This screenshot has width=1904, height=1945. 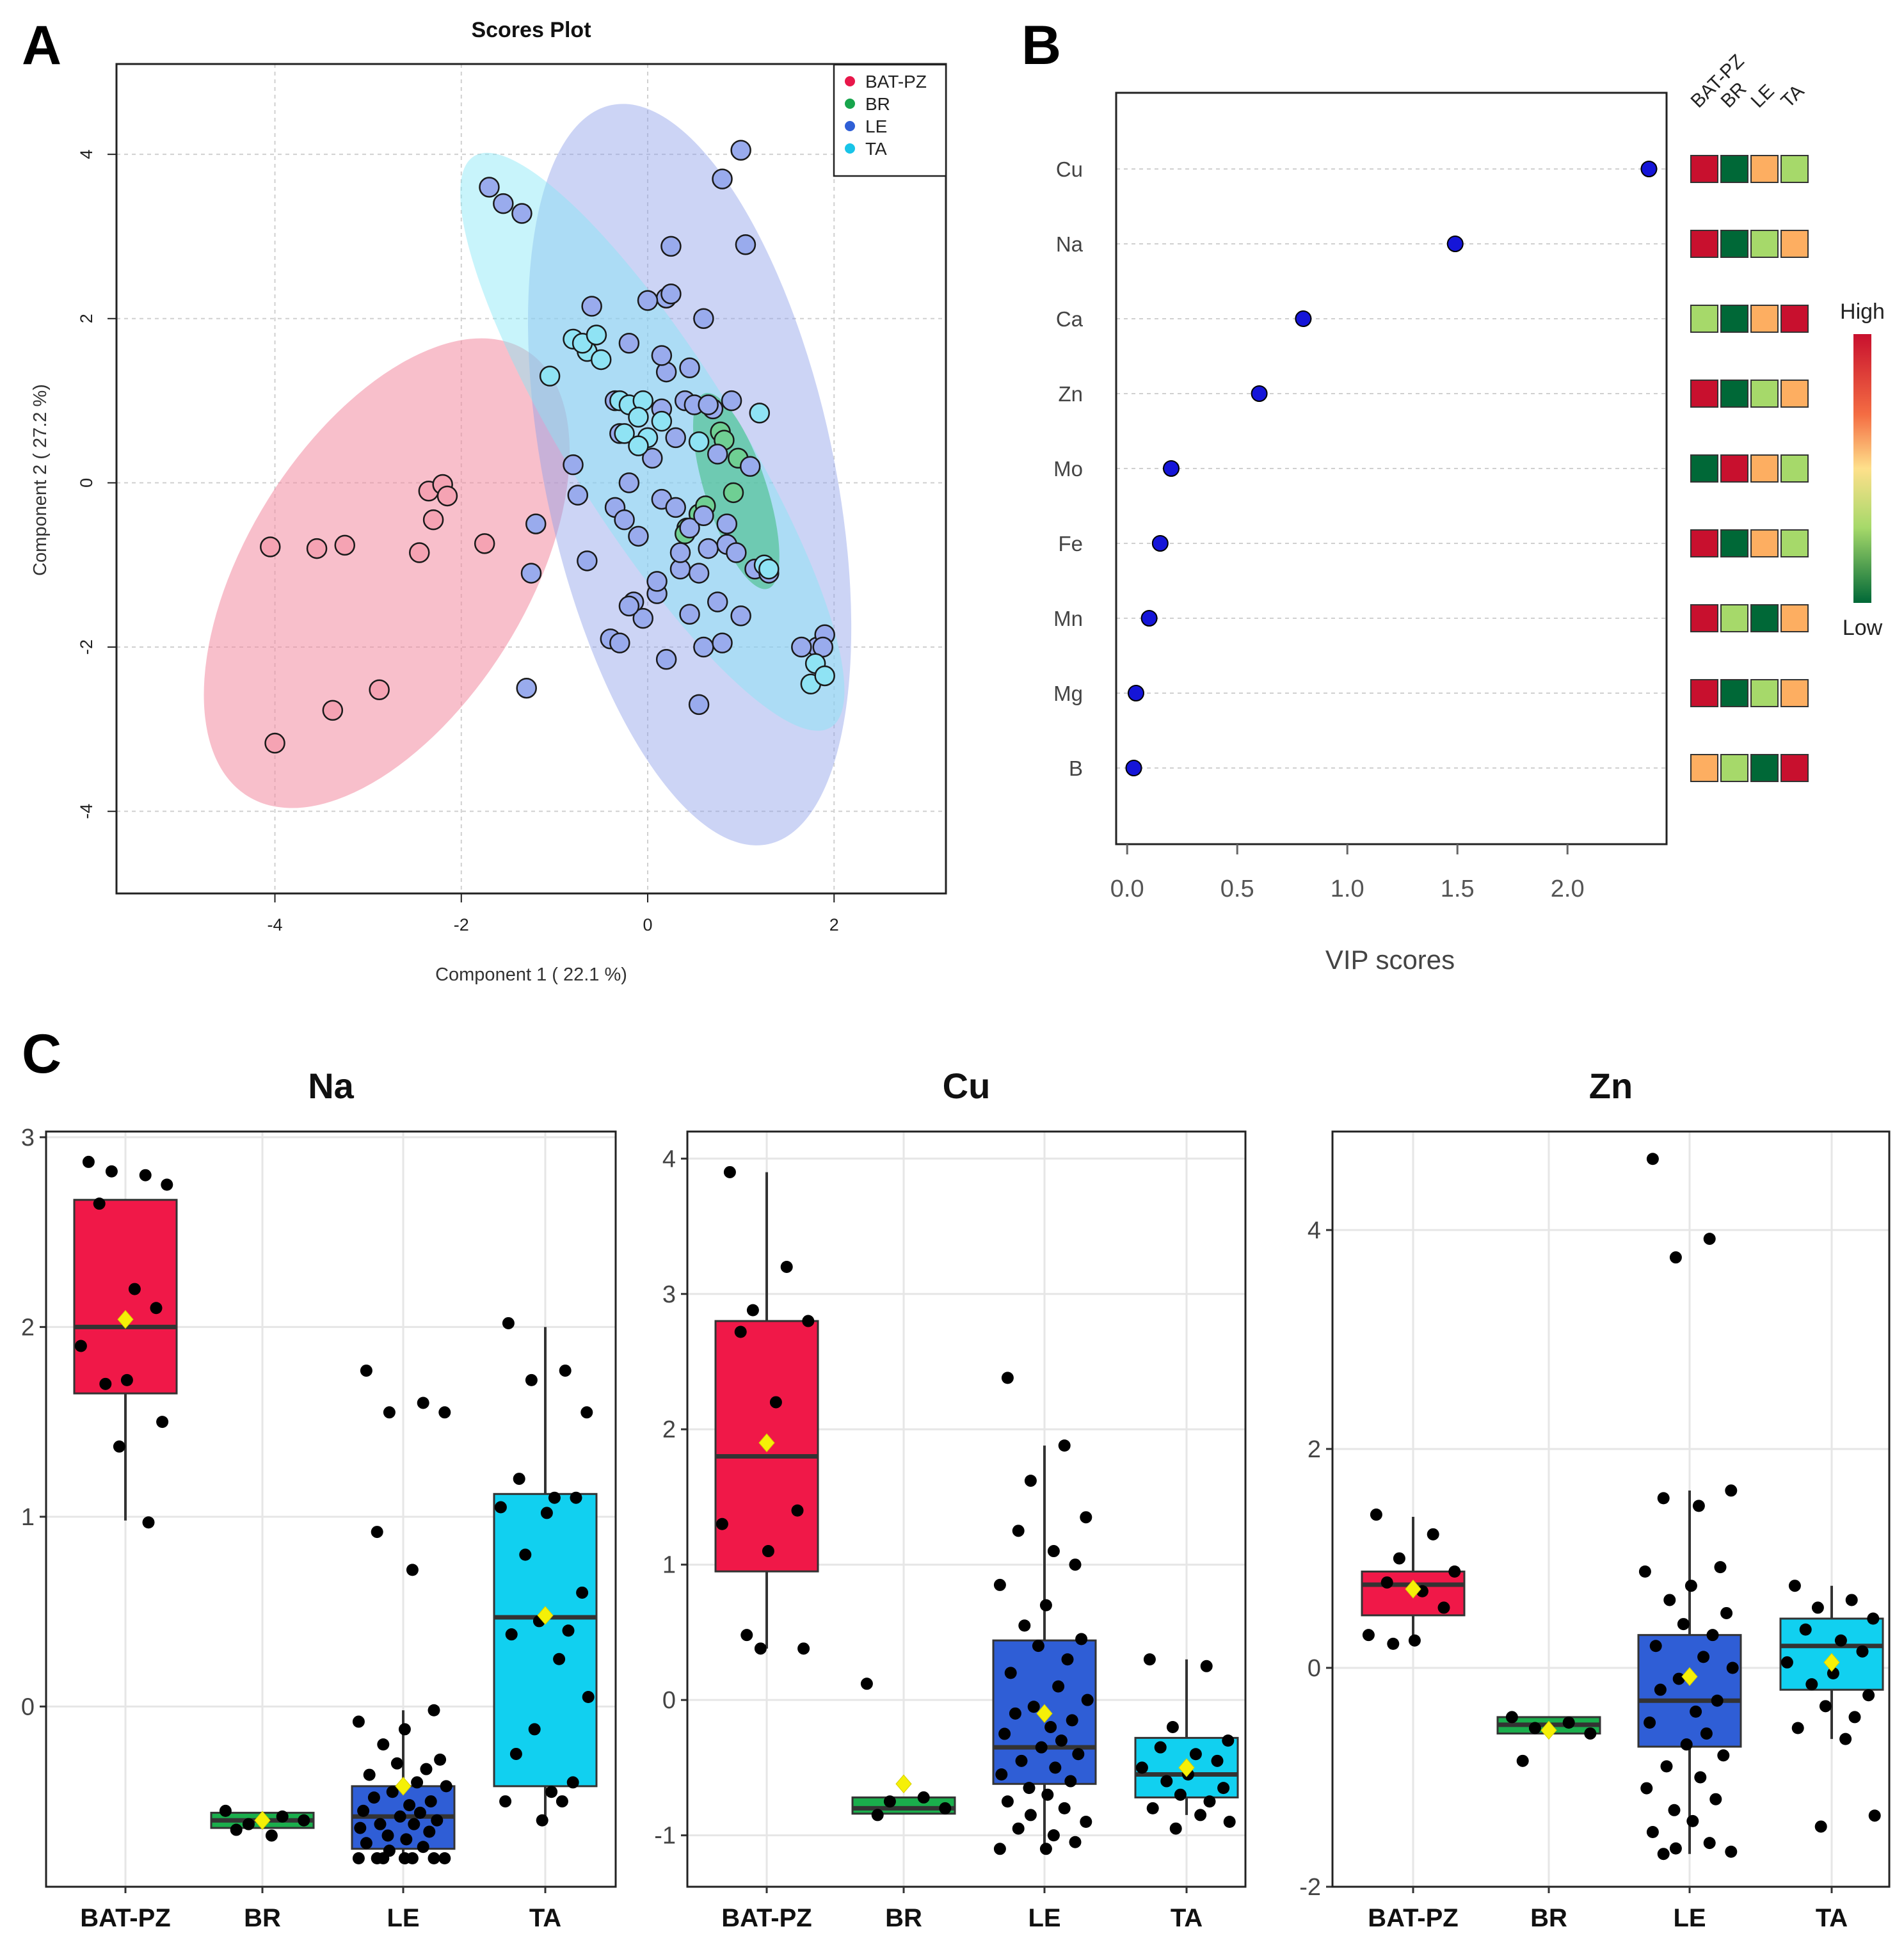 I want to click on vip-tick-label: 2.0, so click(x=1568, y=889).